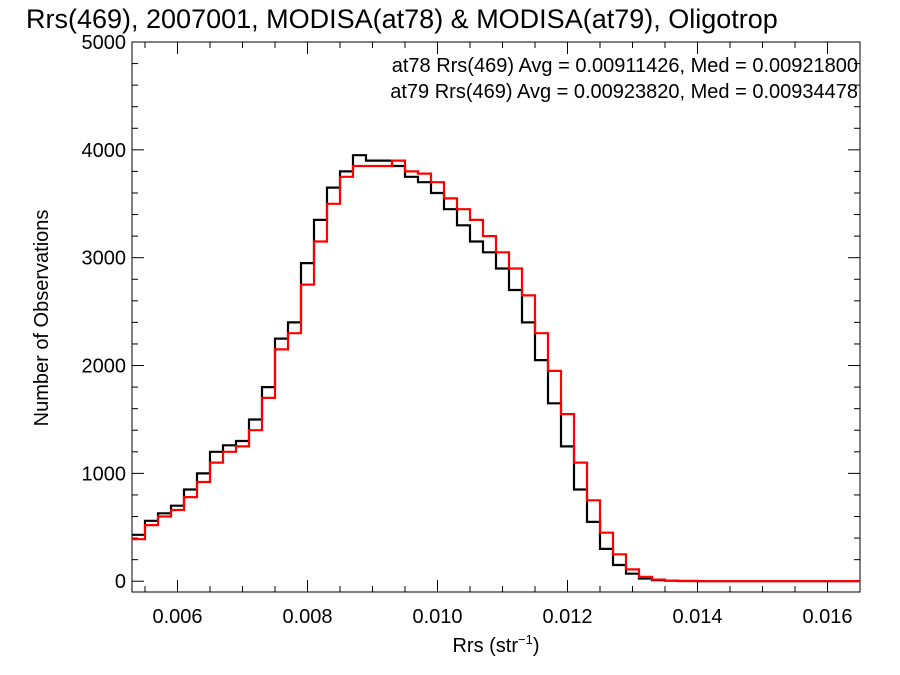 This screenshot has height=675, width=900. I want to click on y-tick-label: 2000, so click(104, 367).